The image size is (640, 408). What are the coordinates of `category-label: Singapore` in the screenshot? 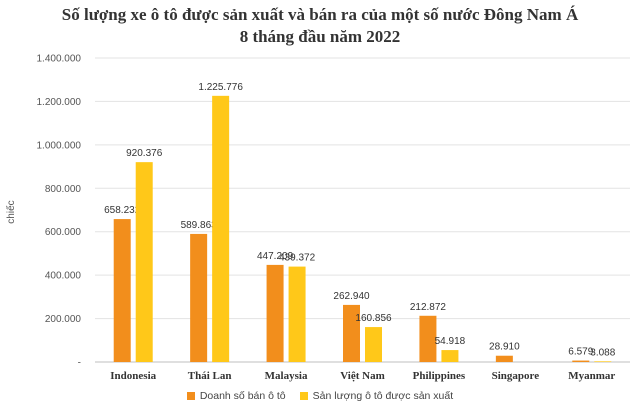 It's located at (516, 376).